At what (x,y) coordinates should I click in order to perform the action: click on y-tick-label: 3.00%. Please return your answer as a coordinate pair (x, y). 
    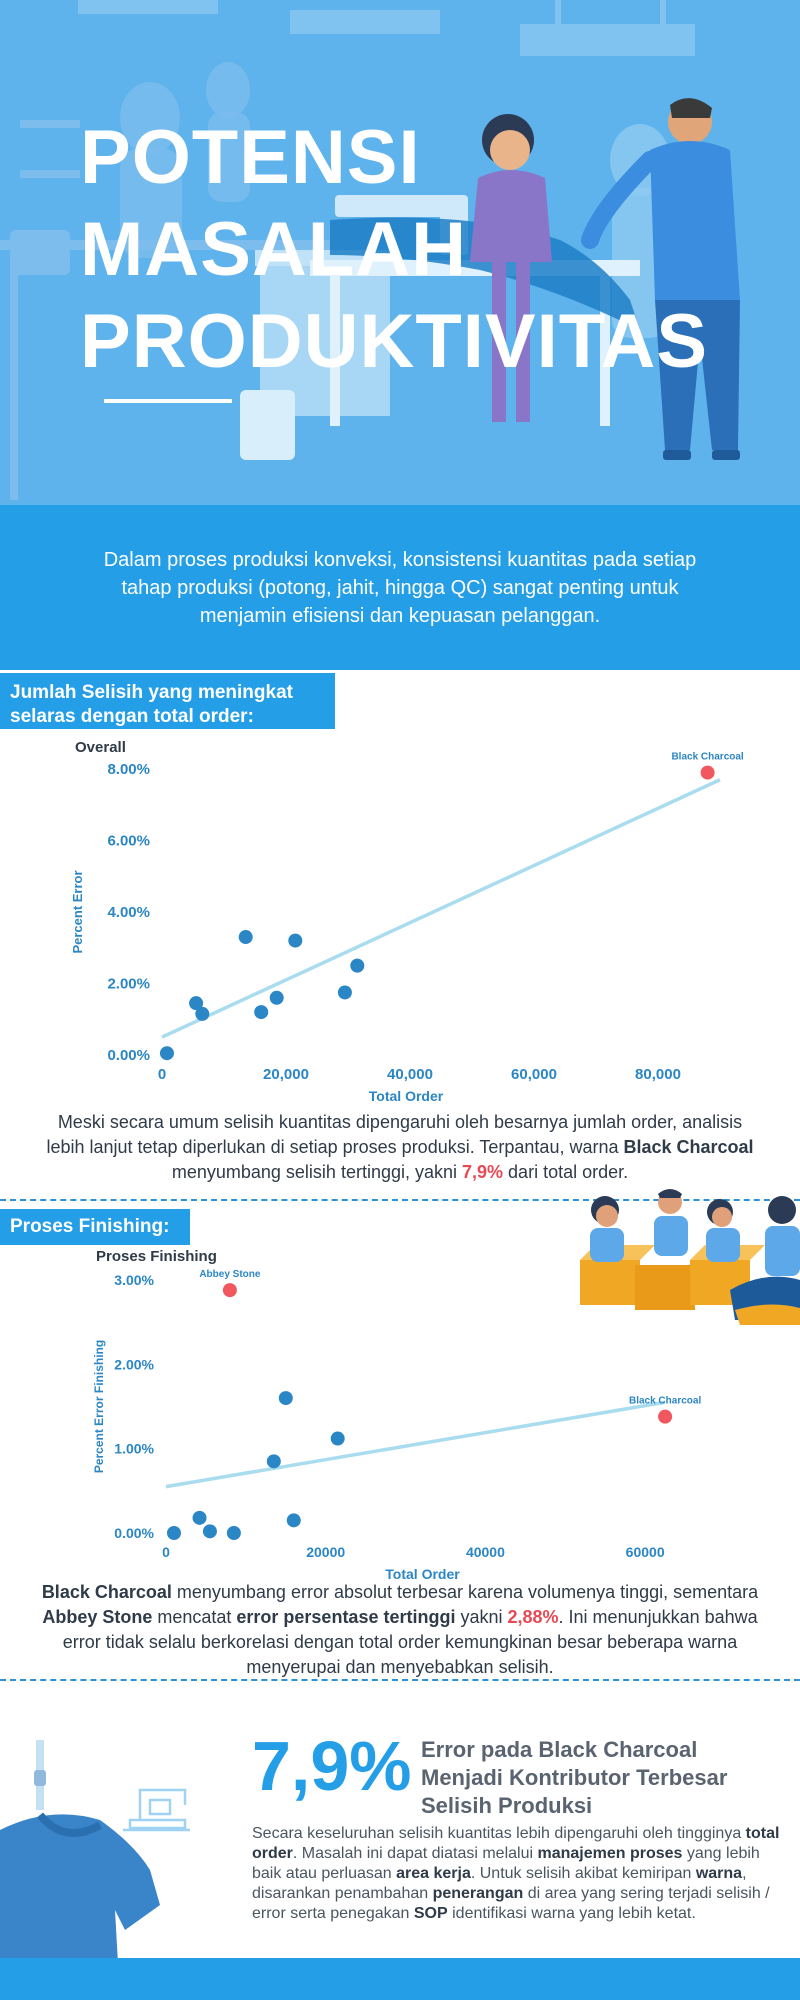
    Looking at the image, I should click on (134, 1280).